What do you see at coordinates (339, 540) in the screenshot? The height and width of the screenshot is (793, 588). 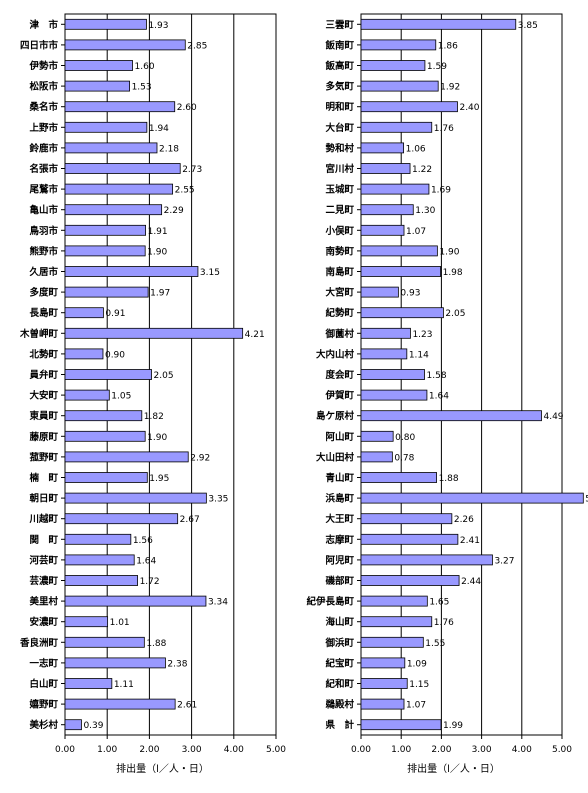 I see `category-label: 志摩町` at bounding box center [339, 540].